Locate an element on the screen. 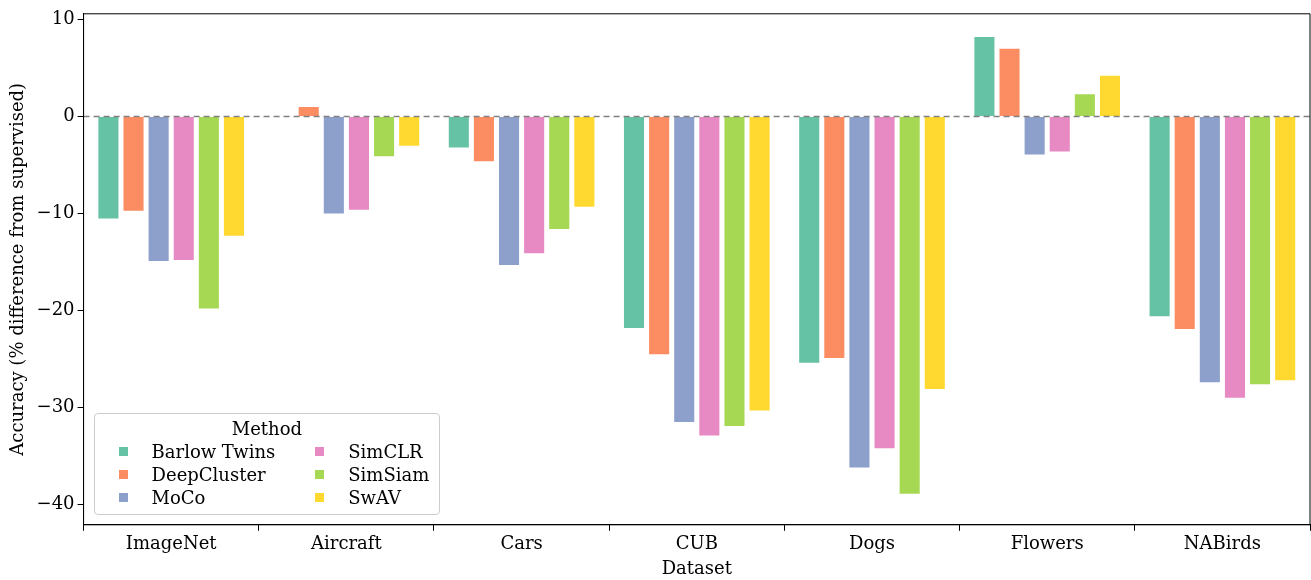 This screenshot has height=580, width=1311. x-tick-label: Aircraft is located at coordinates (346, 543).